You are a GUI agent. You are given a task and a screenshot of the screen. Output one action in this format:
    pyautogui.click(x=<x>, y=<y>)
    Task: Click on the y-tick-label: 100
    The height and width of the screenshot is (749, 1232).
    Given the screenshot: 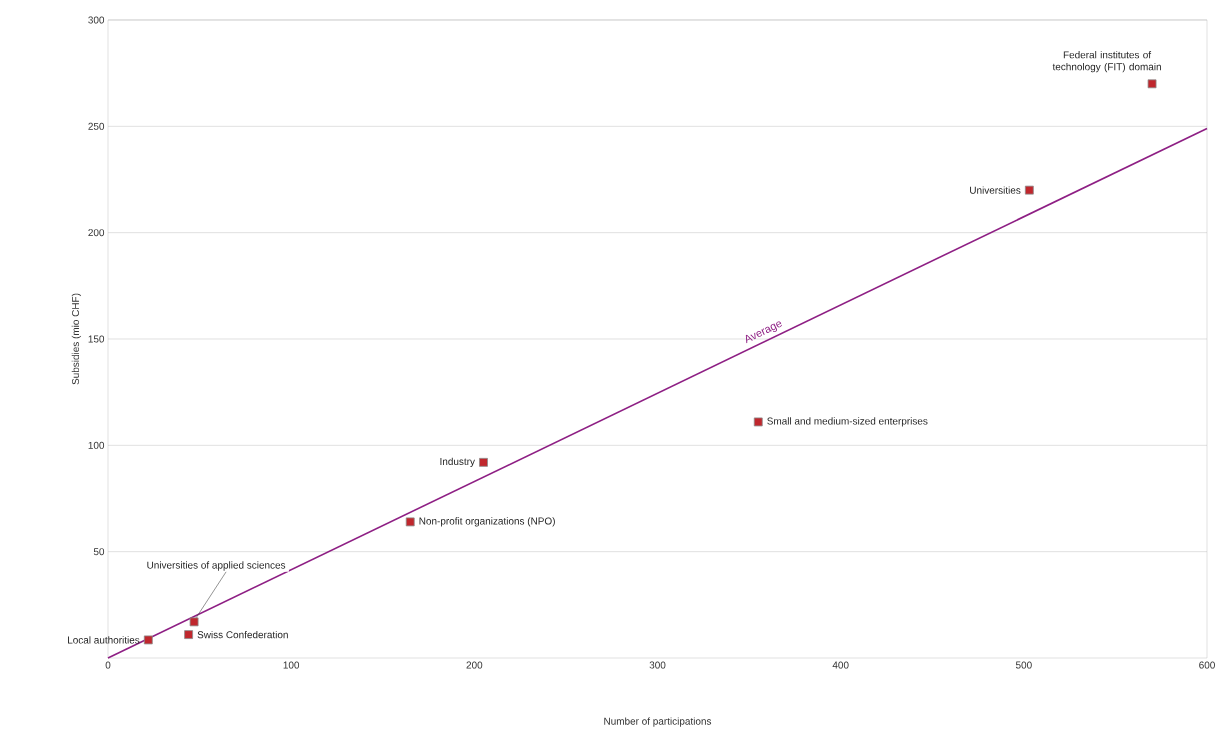 What is the action you would take?
    pyautogui.click(x=96, y=445)
    